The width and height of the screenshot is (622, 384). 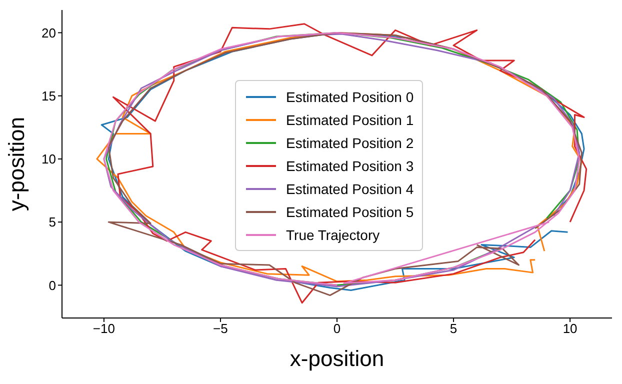 What do you see at coordinates (333, 234) in the screenshot?
I see `legend-label: True Trajectory` at bounding box center [333, 234].